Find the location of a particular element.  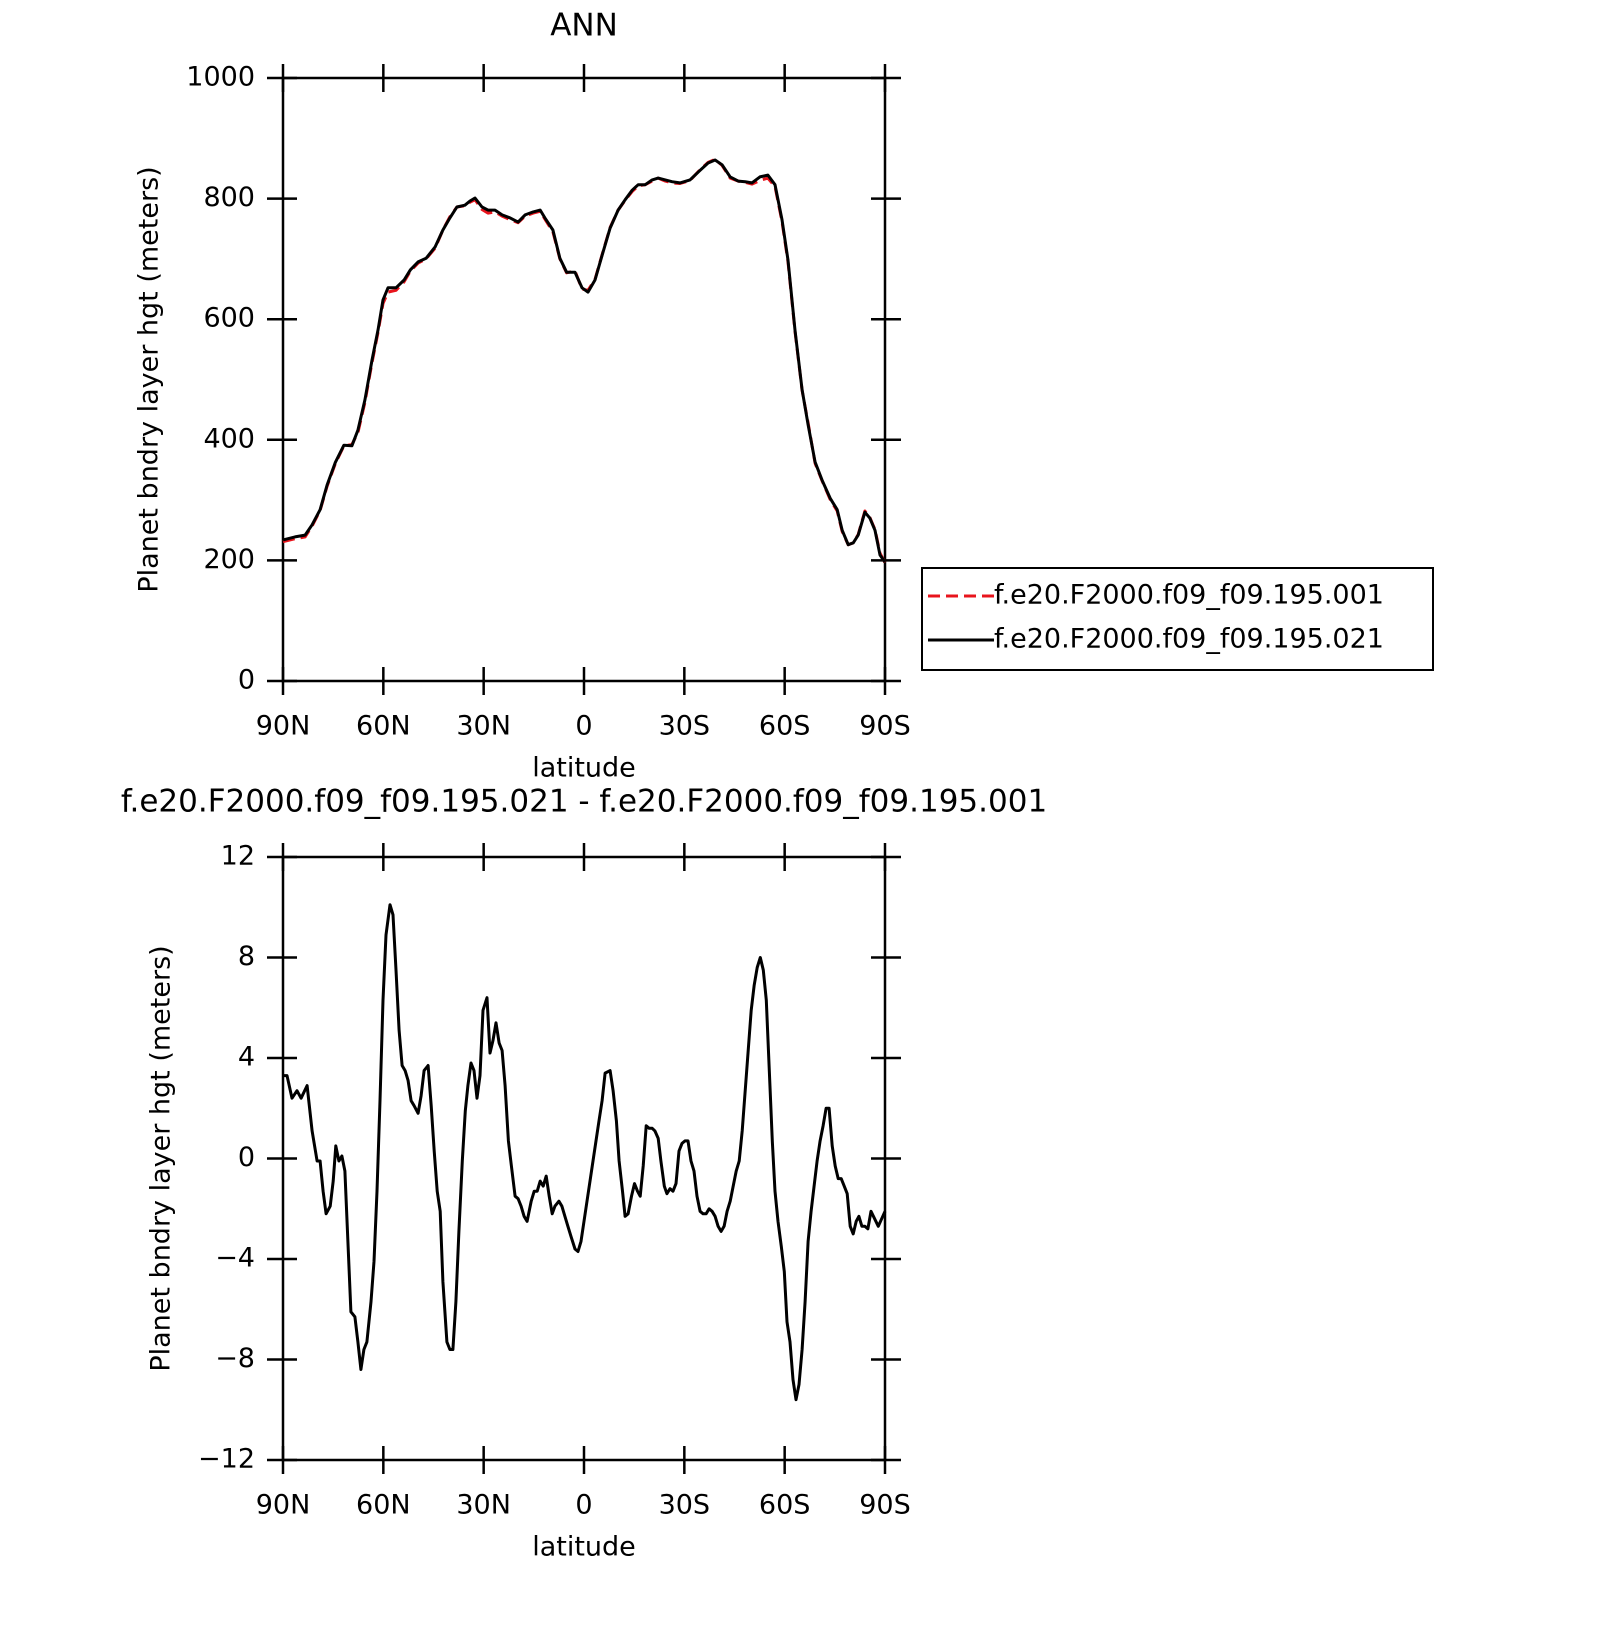

legend-box is located at coordinates (1177, 619).